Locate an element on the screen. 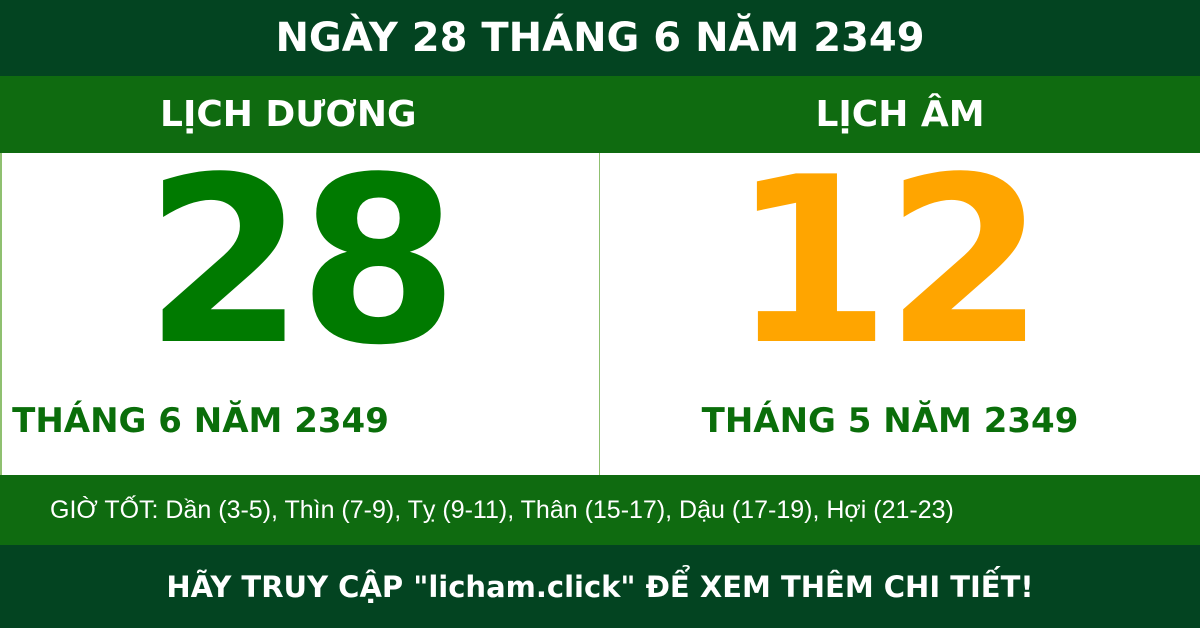 Image resolution: width=1200 pixels, height=628 pixels. solar-day: 28 is located at coordinates (301, 262).